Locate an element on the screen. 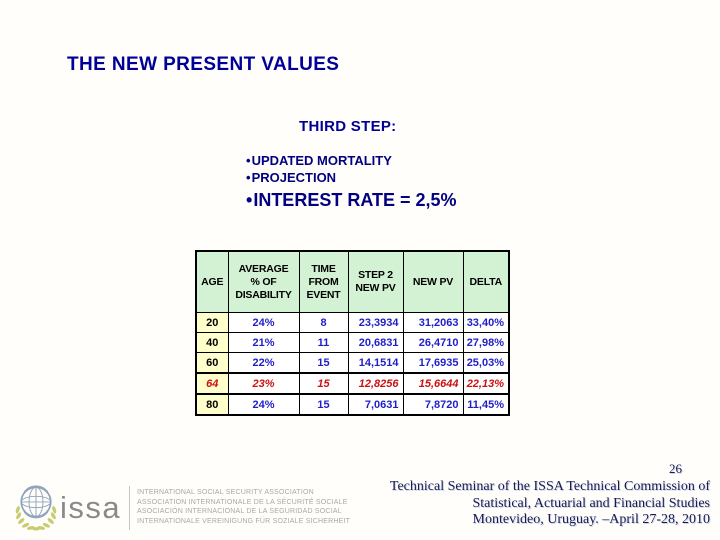 This screenshot has width=720, height=540. cell-new-pv: 7,8720 is located at coordinates (433, 404).